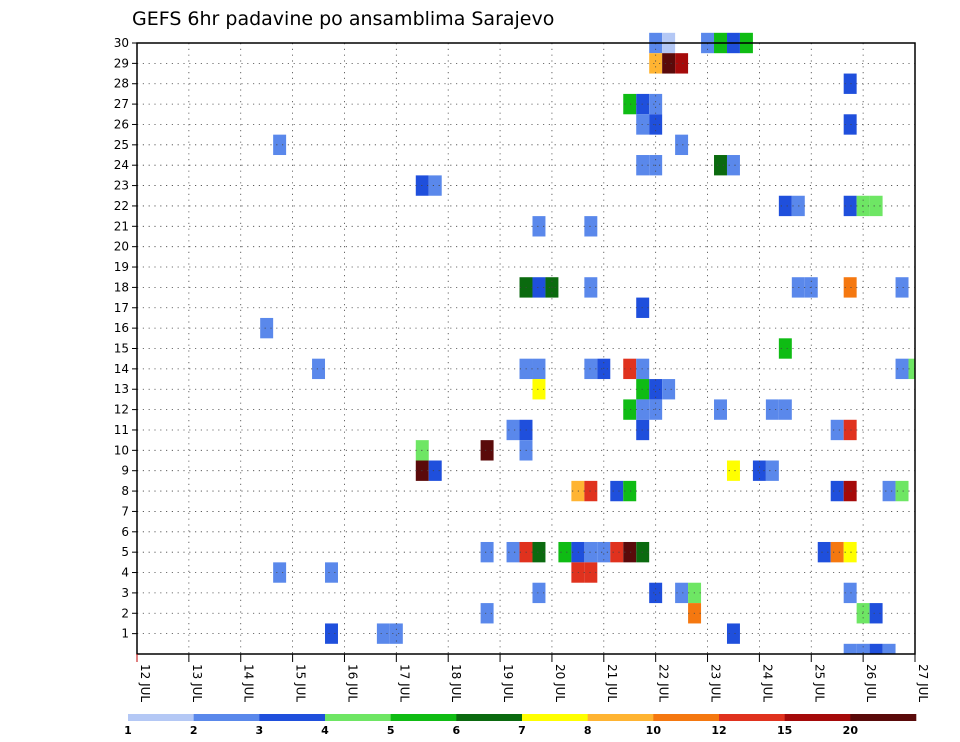 This screenshot has height=742, width=960. I want to click on colorbar-tick-label: 15, so click(784, 730).